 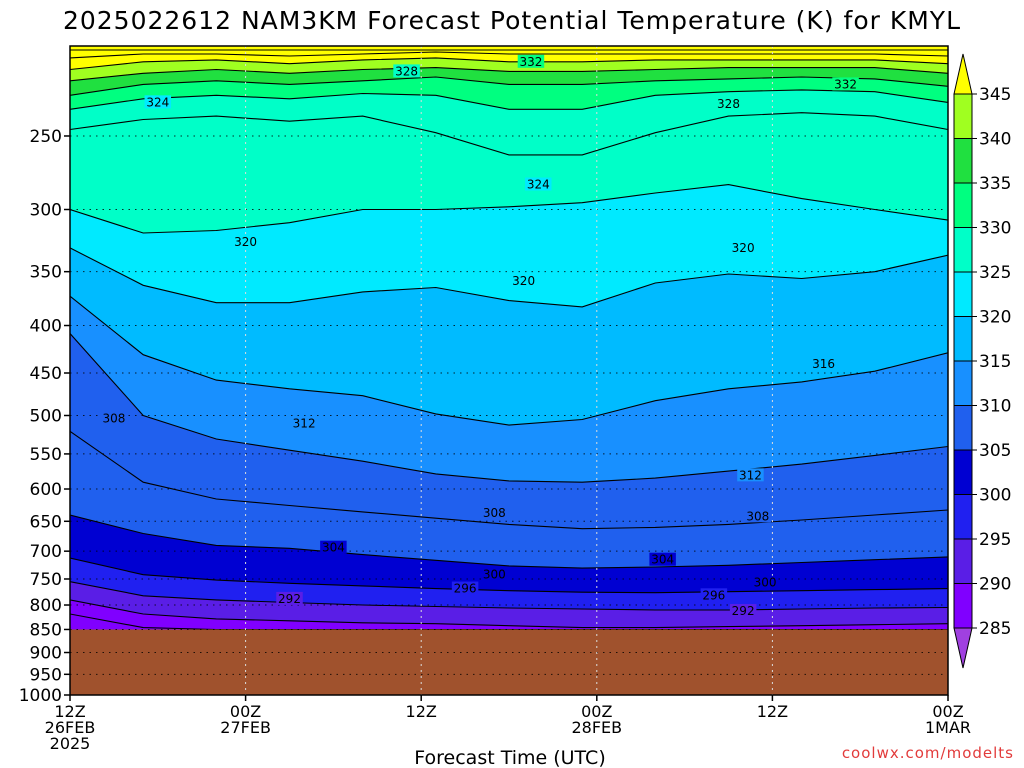 What do you see at coordinates (995, 184) in the screenshot?
I see `colorbar-tick-label: 335` at bounding box center [995, 184].